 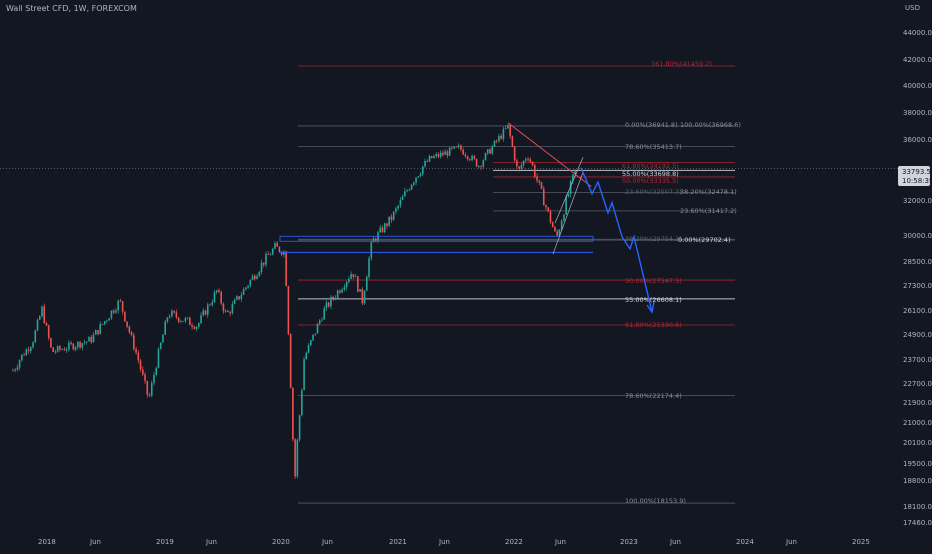 I want to click on price-badge-bg, so click(x=914, y=176).